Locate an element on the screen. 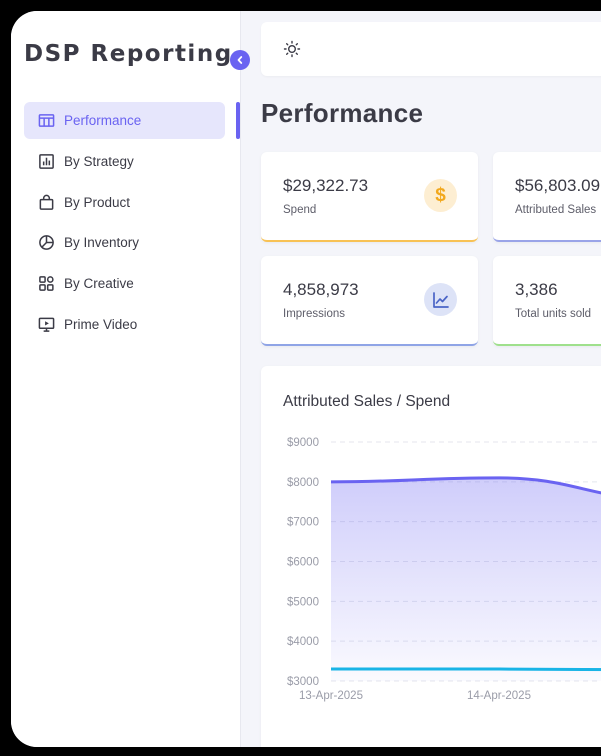  sidebar-item-label: By Creative is located at coordinates (99, 284).